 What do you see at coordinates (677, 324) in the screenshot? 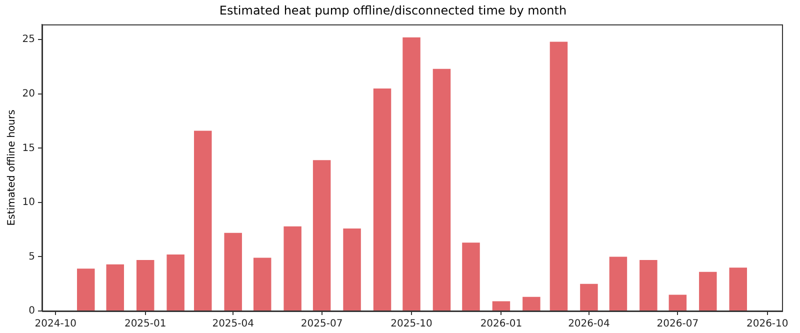
I see `x-tick-label: 2026-07` at bounding box center [677, 324].